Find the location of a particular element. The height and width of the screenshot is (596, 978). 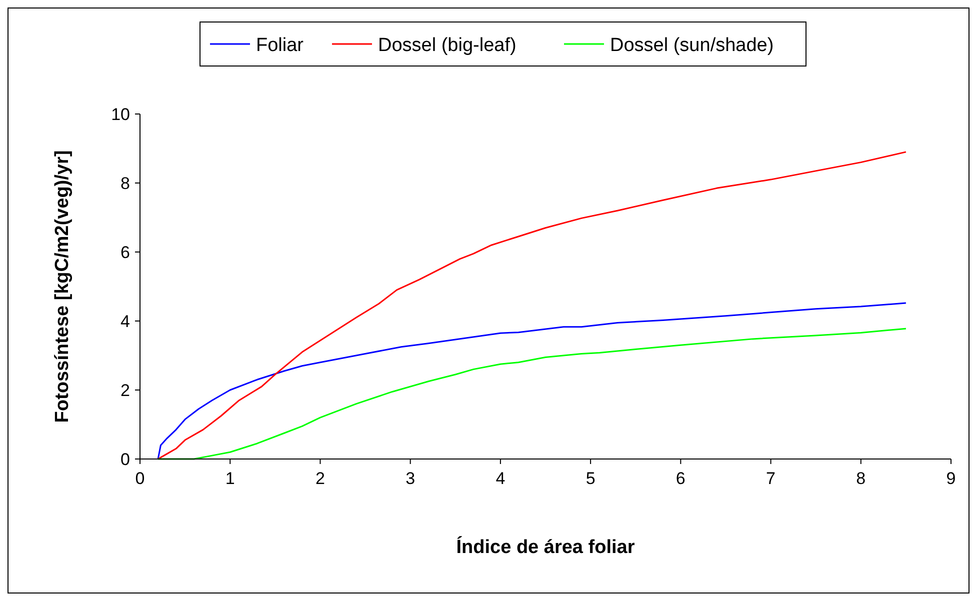

legend-label: Foliar is located at coordinates (280, 45).